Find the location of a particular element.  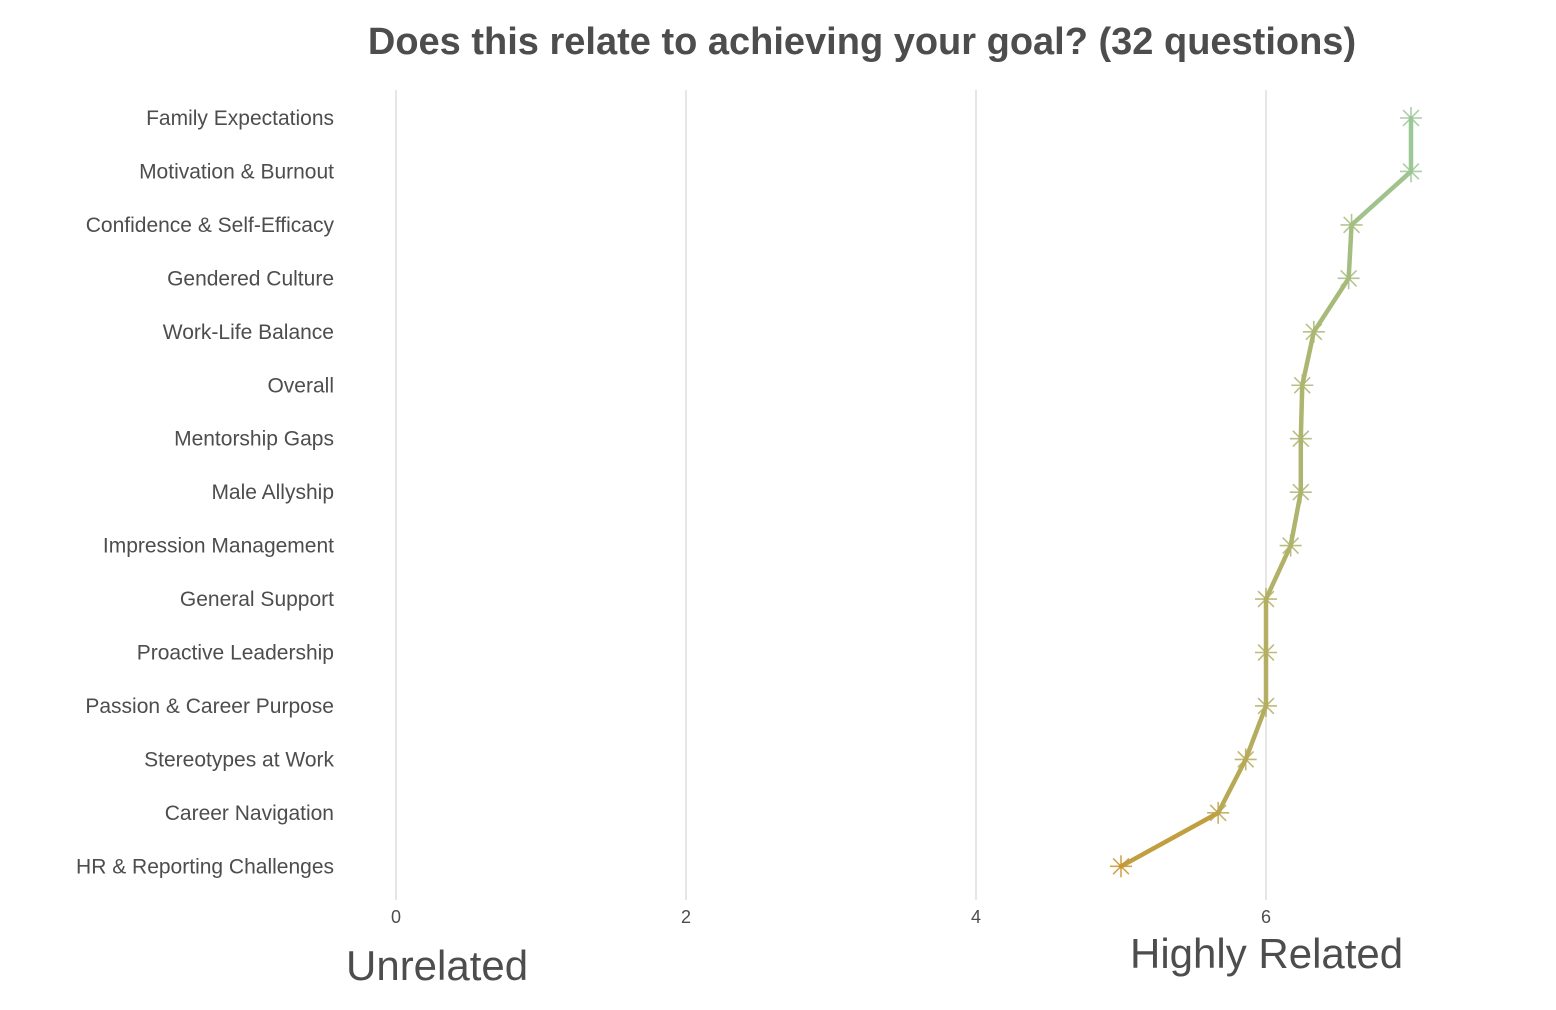

category-label: Overall is located at coordinates (300, 385).